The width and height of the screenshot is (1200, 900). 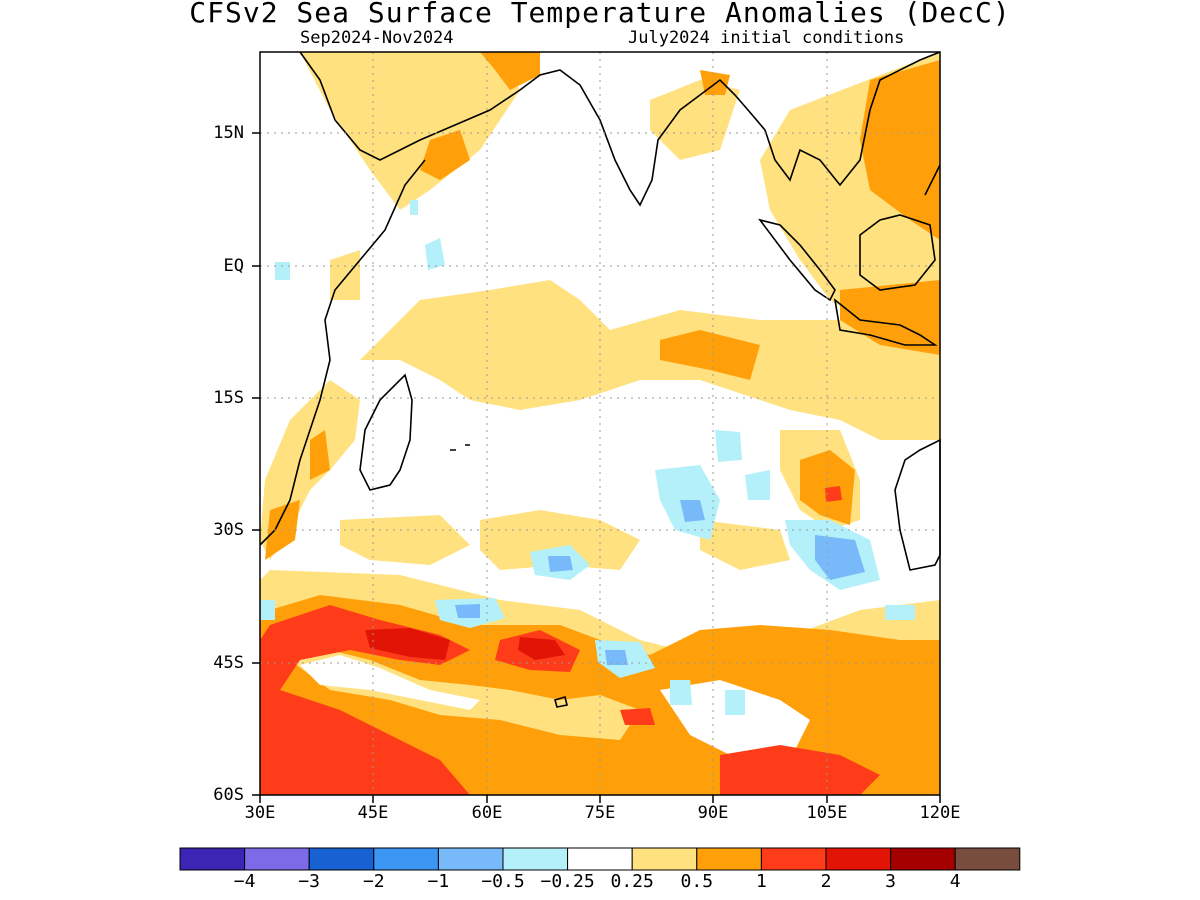 I want to click on anomaly-neg-0.5, so click(x=660, y=582).